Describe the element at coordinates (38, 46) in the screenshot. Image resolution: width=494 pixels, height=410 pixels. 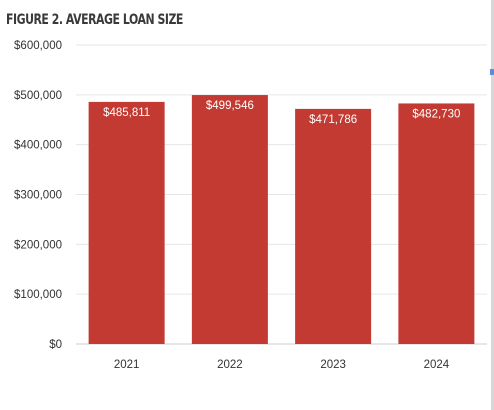
I see `y-tick-label: $600,000` at that location.